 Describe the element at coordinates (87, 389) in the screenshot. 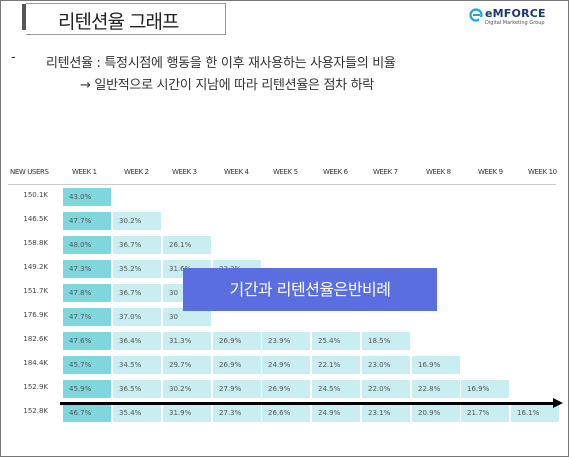

I see `retention-cell: 45.9%` at that location.